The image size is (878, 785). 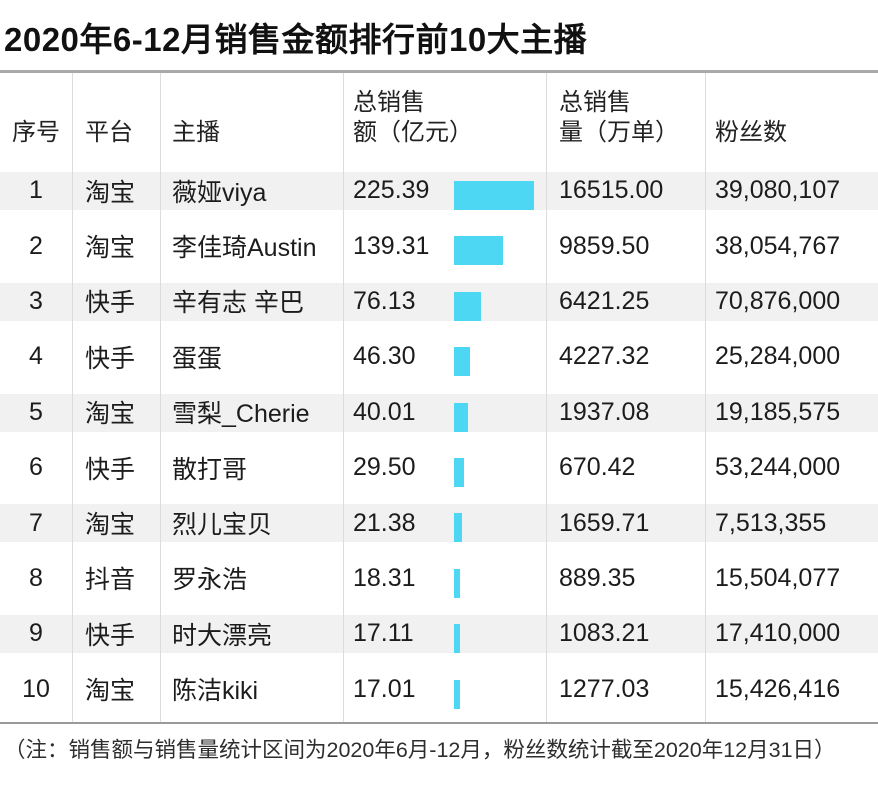 I want to click on table-header-row: 序号 平台 主播 总销售 额（亿元） 总销售 量（万单） 粉丝数, so click(x=439, y=120).